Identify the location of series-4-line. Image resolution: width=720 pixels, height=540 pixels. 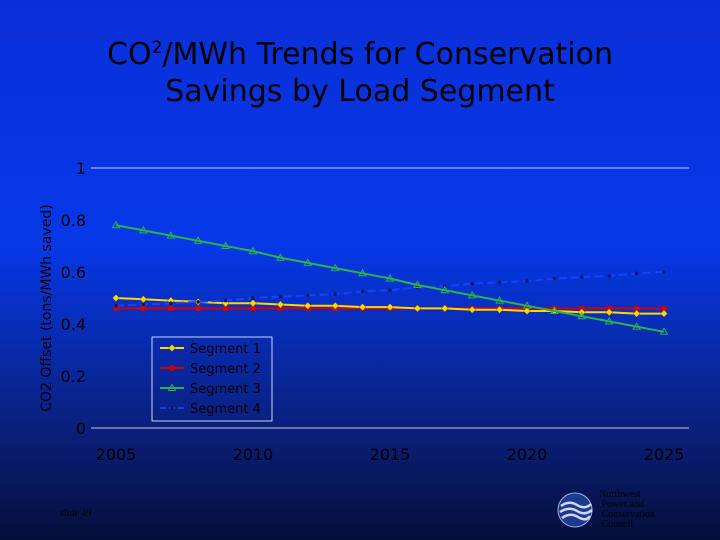
(390, 289).